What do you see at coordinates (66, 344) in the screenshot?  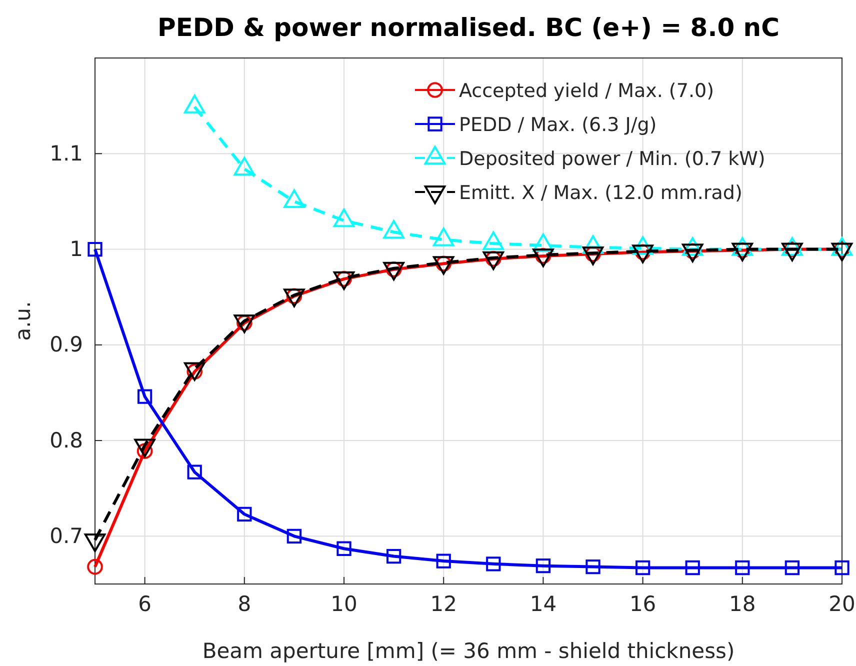 I see `y-tick-label: 0.9` at bounding box center [66, 344].